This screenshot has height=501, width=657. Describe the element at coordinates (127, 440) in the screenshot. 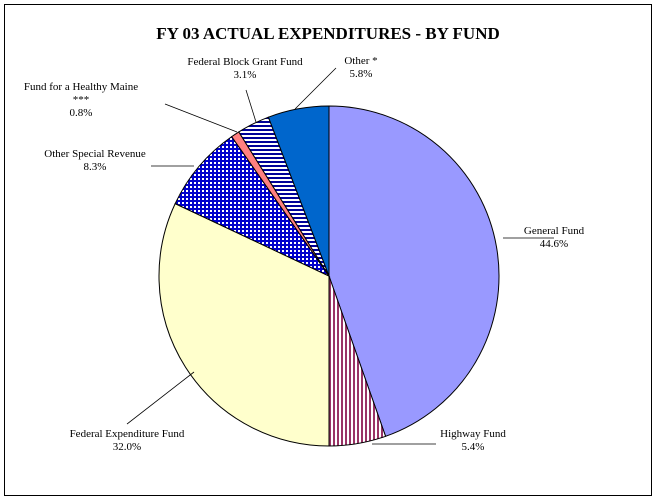

I see `slice-label: Federal Expenditure Fund 32.0%` at that location.